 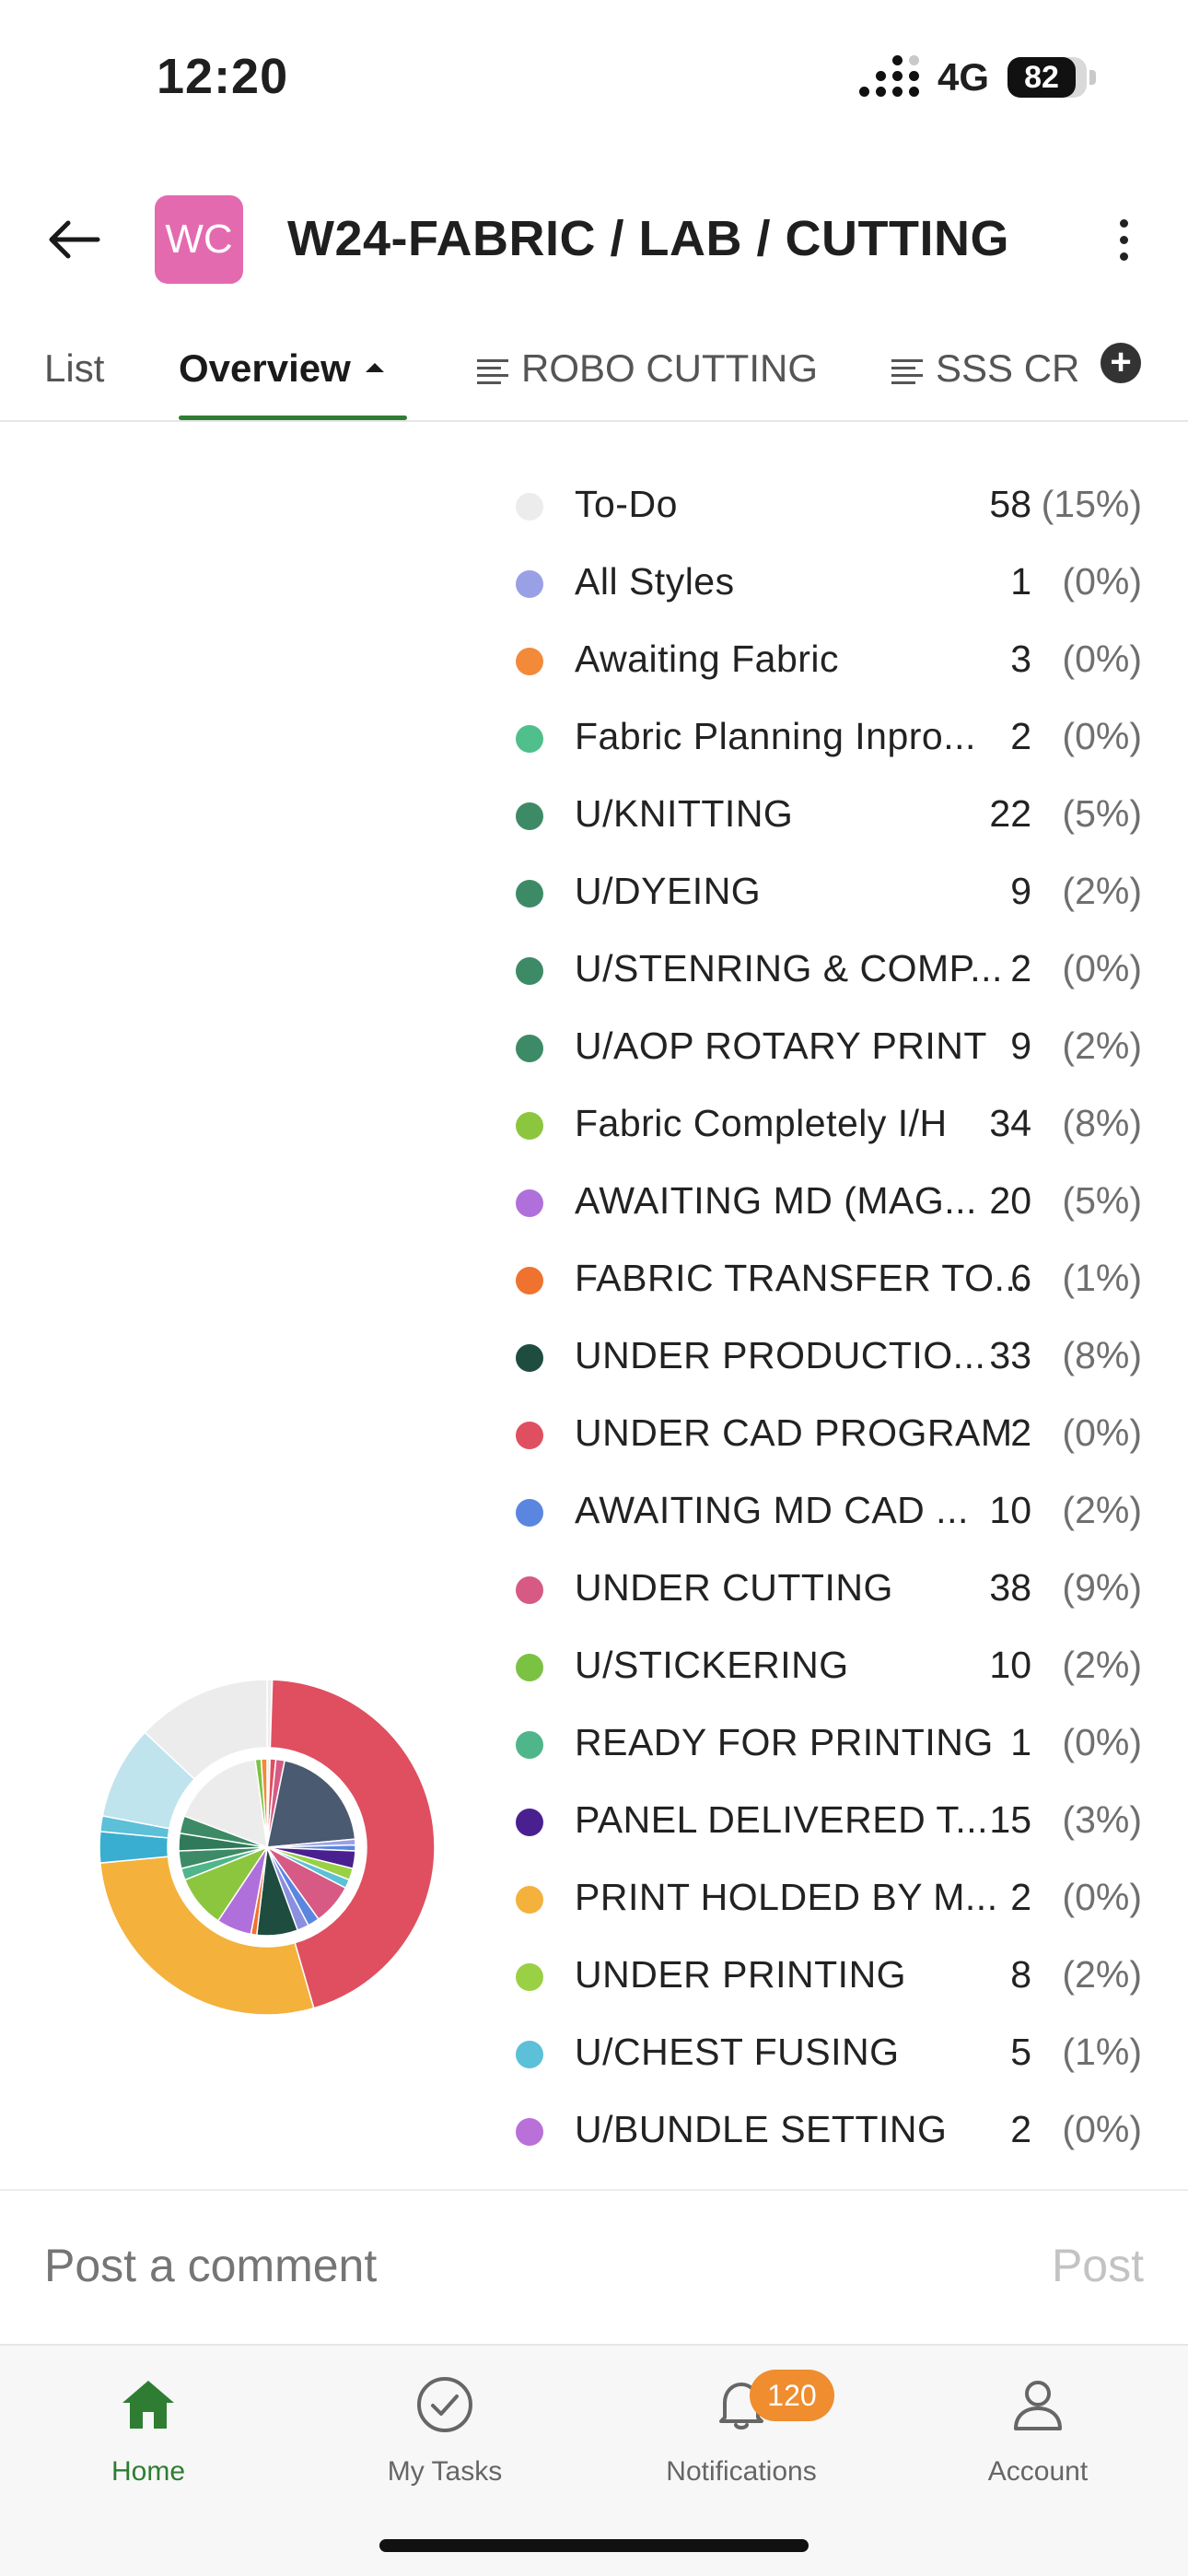 I want to click on top-app-bar: WC W24-FABRIC / LAB / CUTTING, so click(x=594, y=239).